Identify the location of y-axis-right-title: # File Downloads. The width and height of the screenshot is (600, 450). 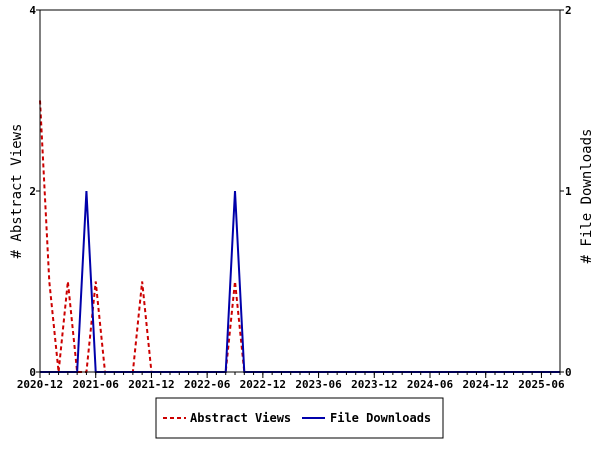
(587, 196).